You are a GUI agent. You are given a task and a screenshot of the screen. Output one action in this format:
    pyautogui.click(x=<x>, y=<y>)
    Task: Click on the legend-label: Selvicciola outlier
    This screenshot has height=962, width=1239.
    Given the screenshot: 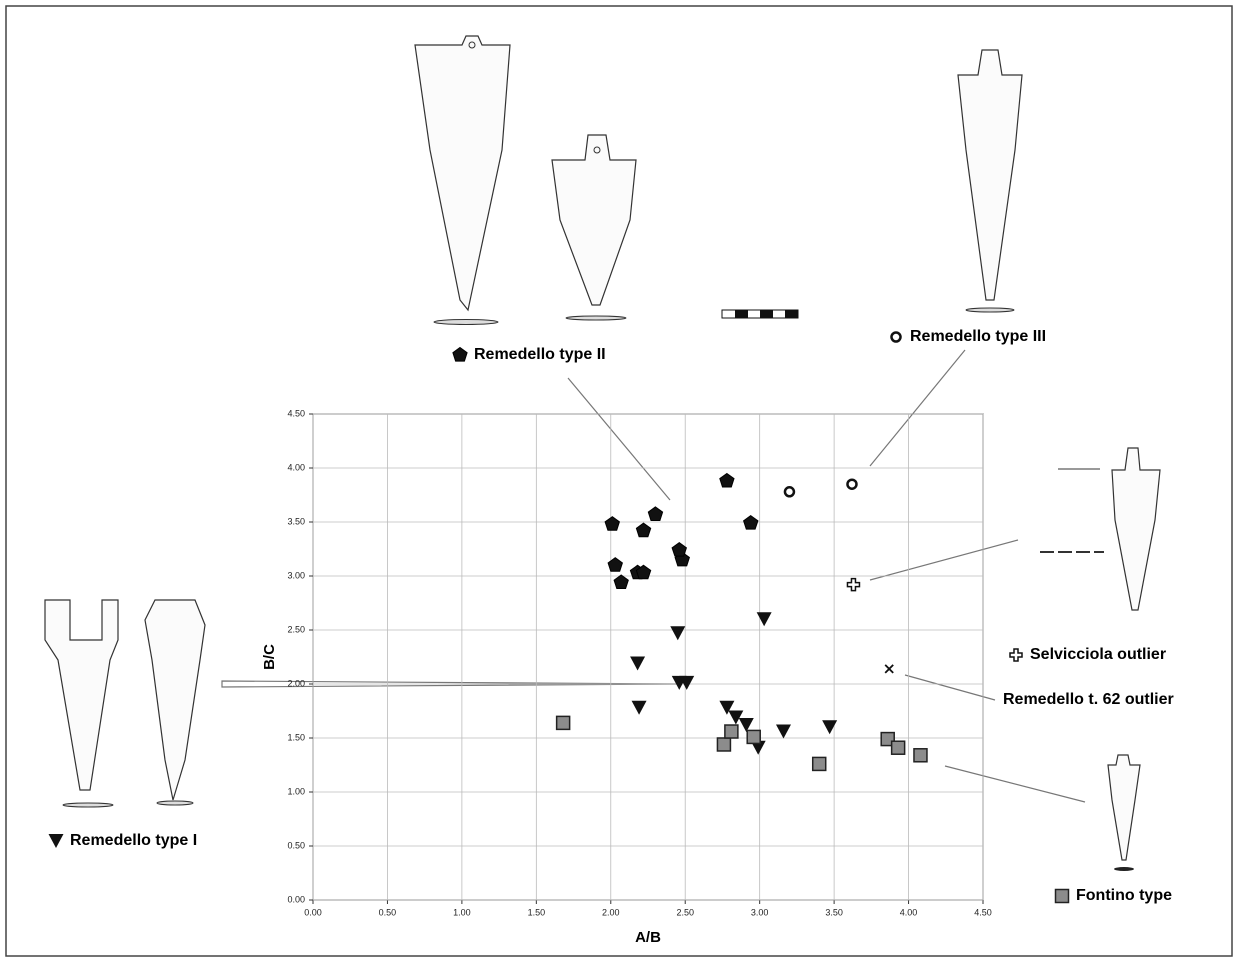 What is the action you would take?
    pyautogui.click(x=1098, y=654)
    